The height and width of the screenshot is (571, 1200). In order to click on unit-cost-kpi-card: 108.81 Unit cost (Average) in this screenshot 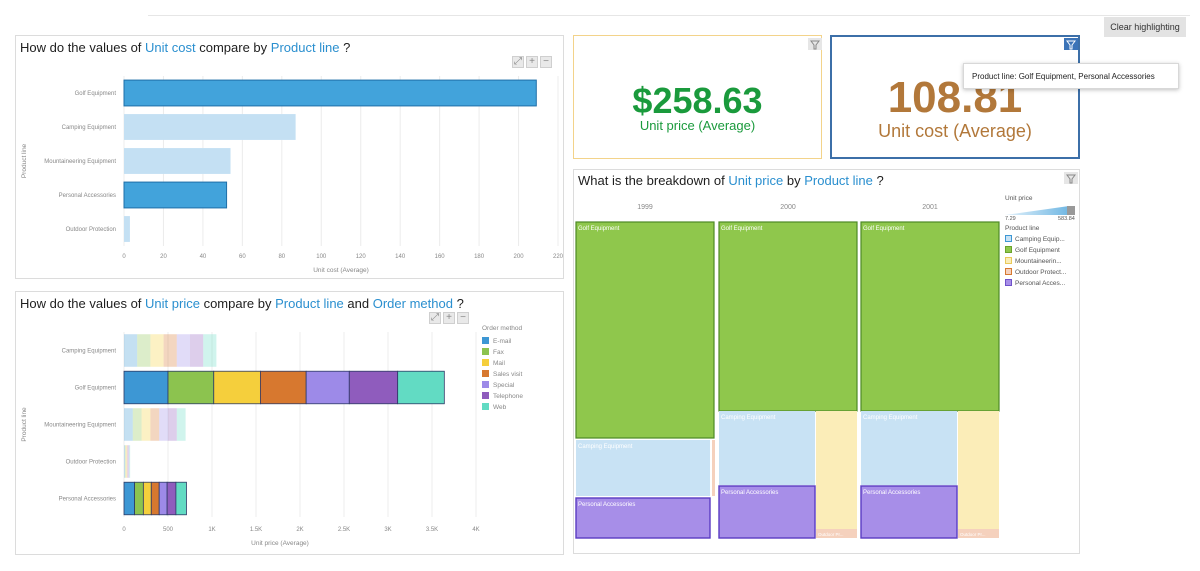, I will do `click(955, 97)`.